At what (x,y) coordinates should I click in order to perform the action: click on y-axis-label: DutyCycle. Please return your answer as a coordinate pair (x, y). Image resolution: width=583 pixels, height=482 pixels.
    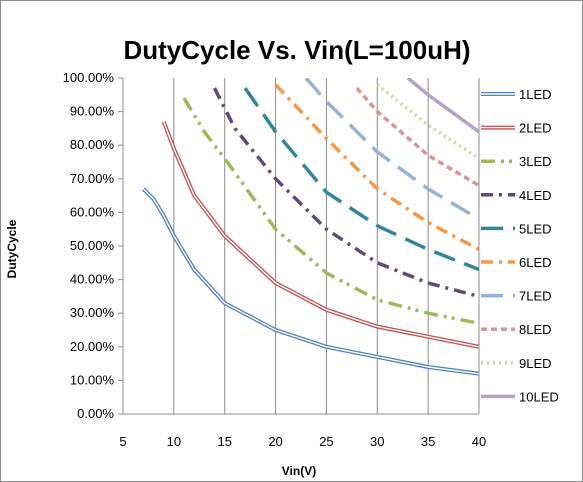
    Looking at the image, I should click on (12, 248).